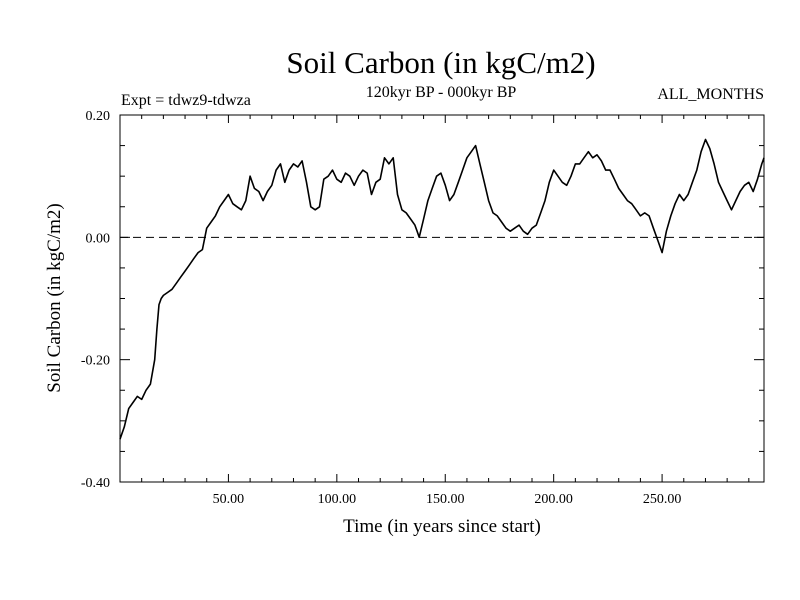 This screenshot has width=800, height=600. I want to click on chart-title: Soil Carbon (in kgC/m2), so click(440, 62).